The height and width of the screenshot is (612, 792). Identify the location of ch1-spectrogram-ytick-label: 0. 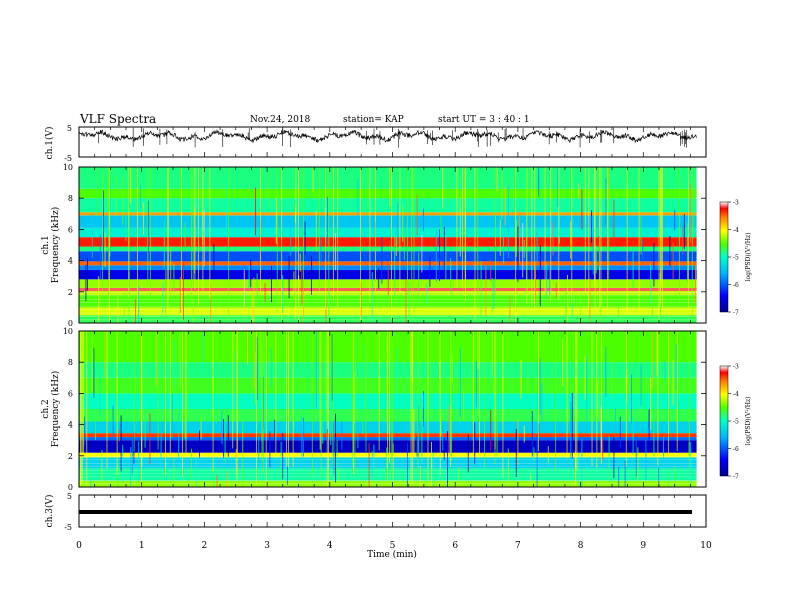
(70, 323).